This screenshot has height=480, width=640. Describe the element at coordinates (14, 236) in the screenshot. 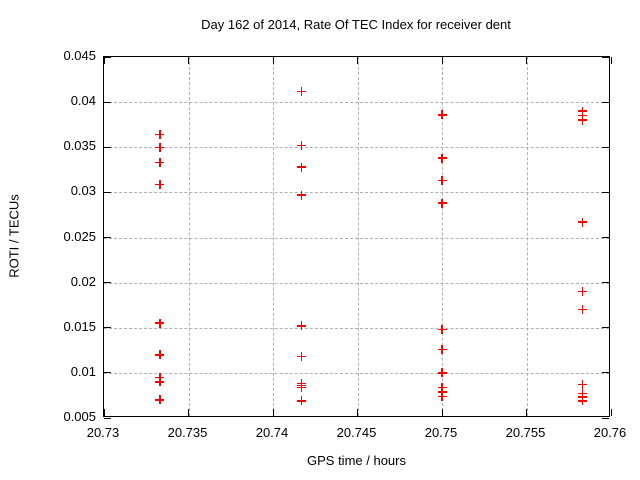

I see `y-axis-label: ROTI / TECUs` at that location.